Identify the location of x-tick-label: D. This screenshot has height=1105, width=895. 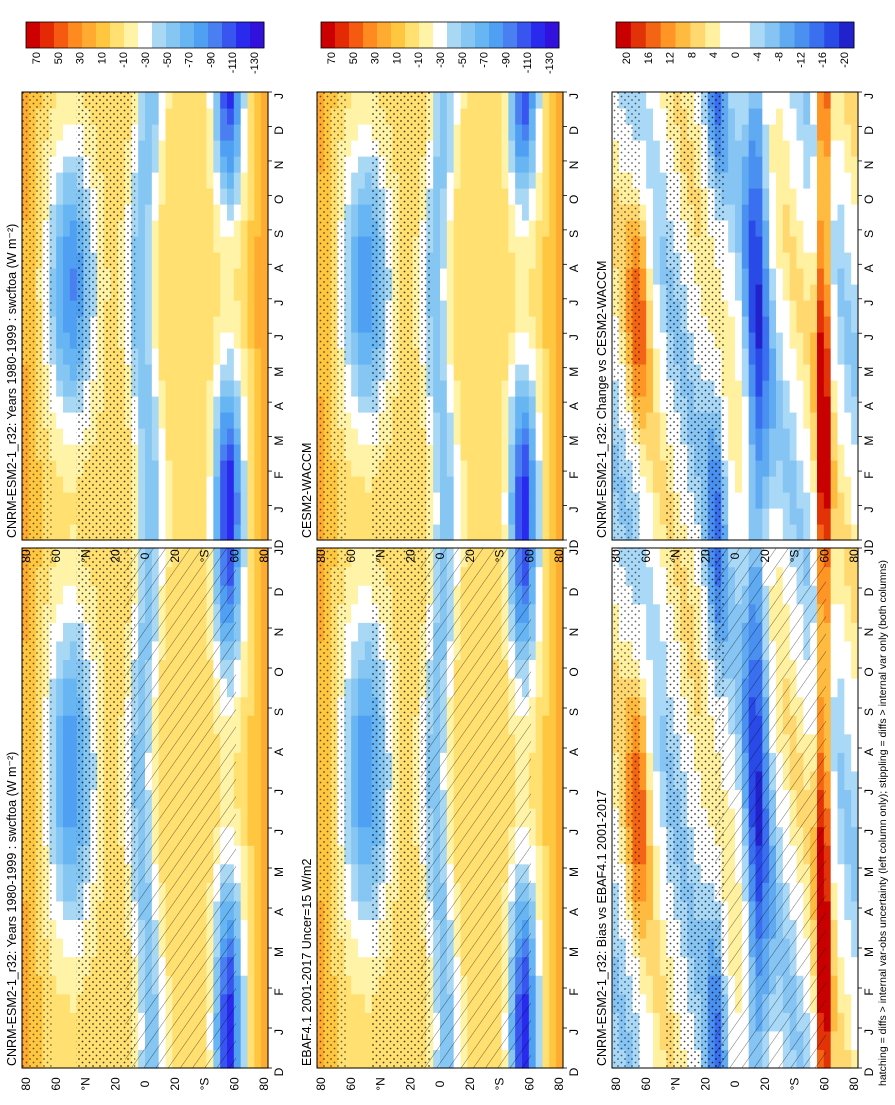
(279, 543).